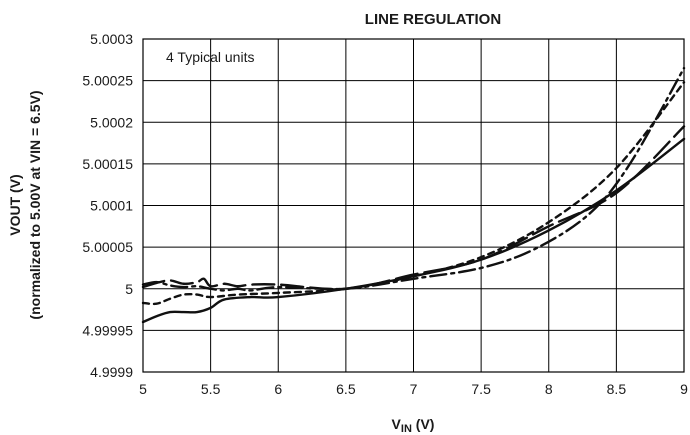 This screenshot has width=690, height=435. I want to click on x-tick-label: 5.5, so click(211, 389).